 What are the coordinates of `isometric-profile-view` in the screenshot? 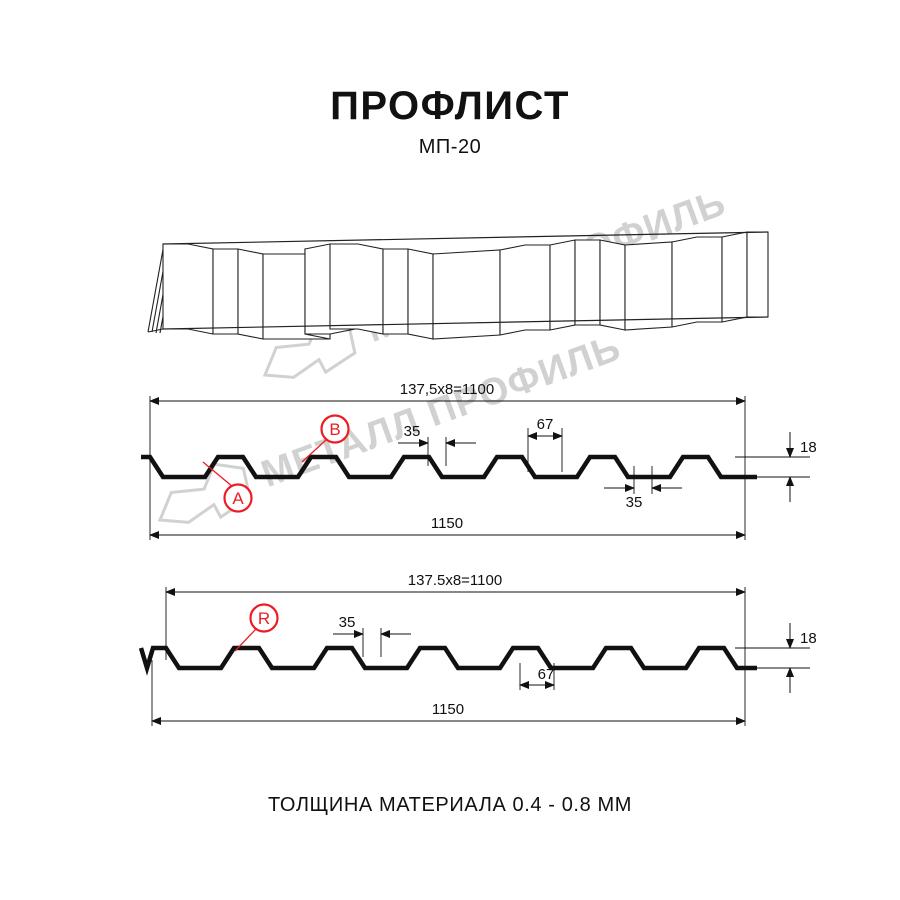 It's located at (458, 285).